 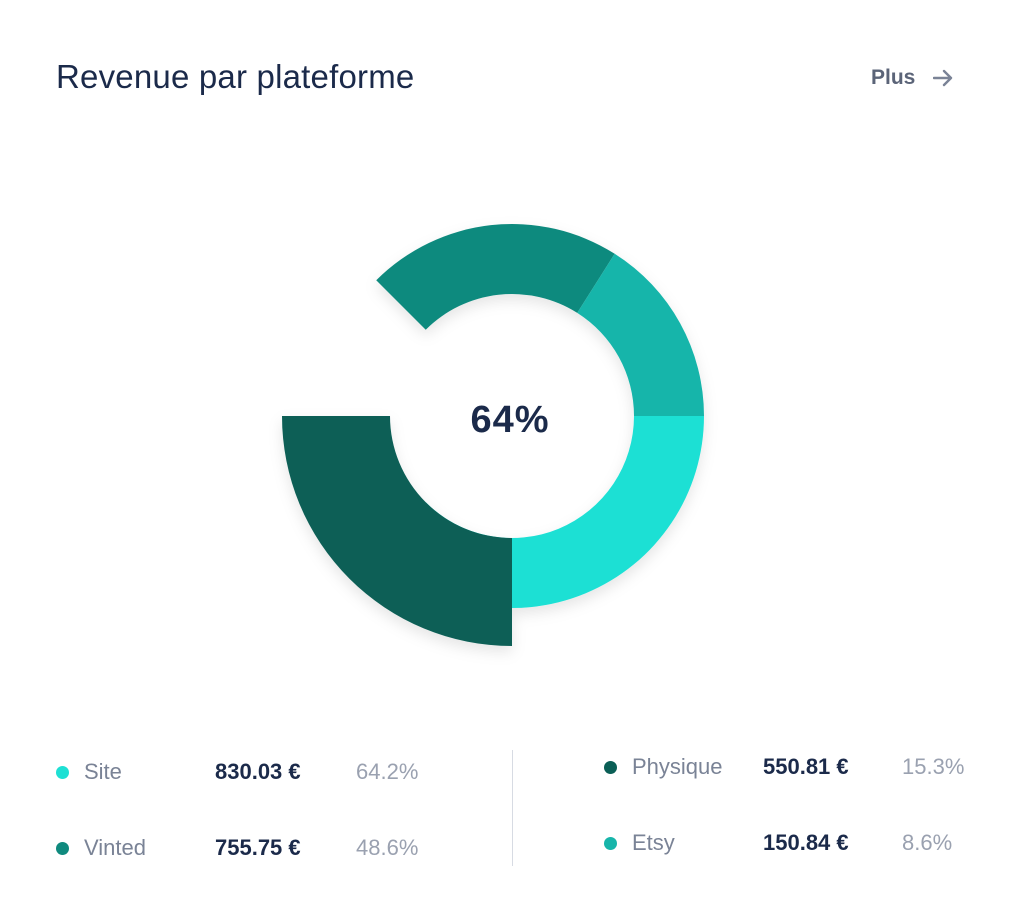 What do you see at coordinates (258, 771) in the screenshot?
I see `legend-amount: 830.03 €` at bounding box center [258, 771].